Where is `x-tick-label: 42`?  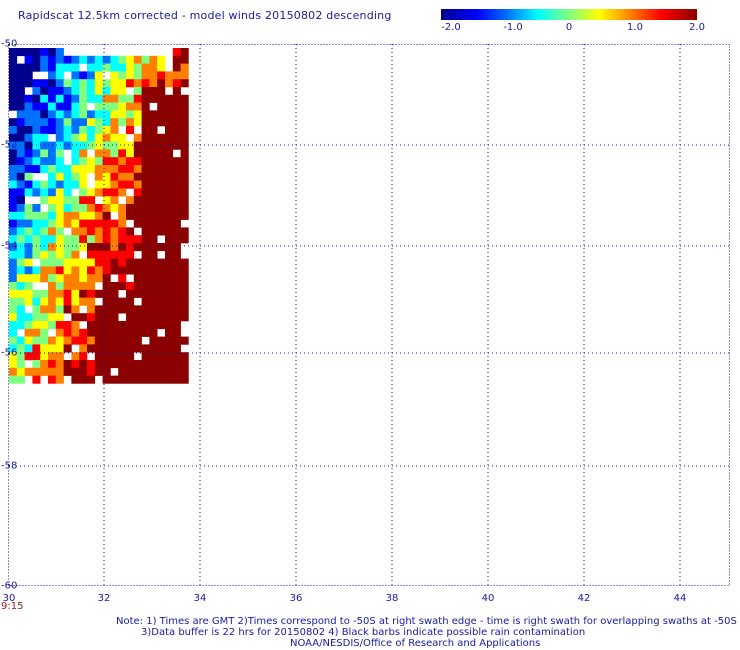 x-tick-label: 42 is located at coordinates (584, 598).